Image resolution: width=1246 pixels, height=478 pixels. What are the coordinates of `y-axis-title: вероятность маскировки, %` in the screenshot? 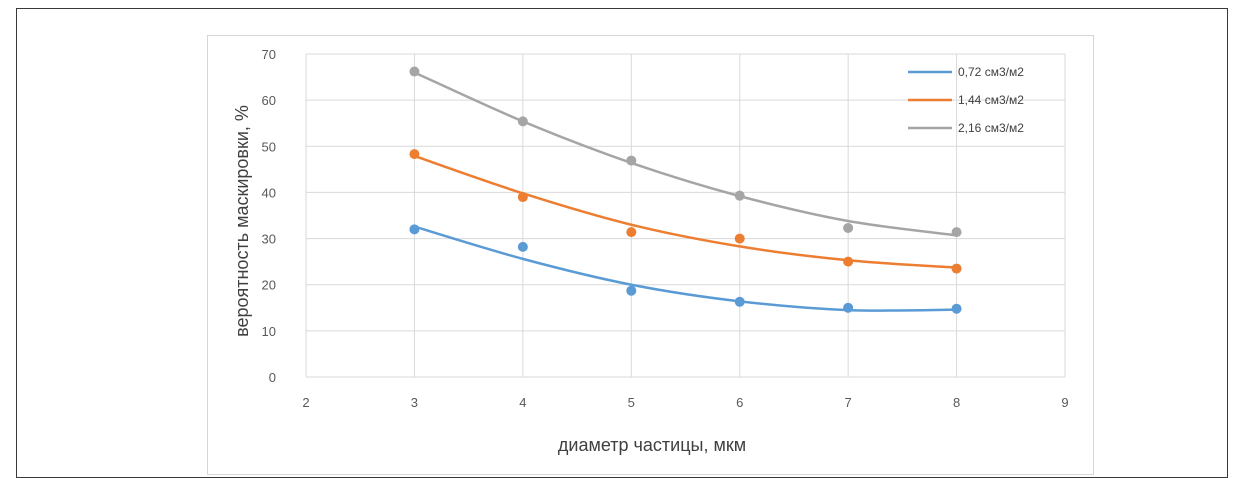 It's located at (242, 221).